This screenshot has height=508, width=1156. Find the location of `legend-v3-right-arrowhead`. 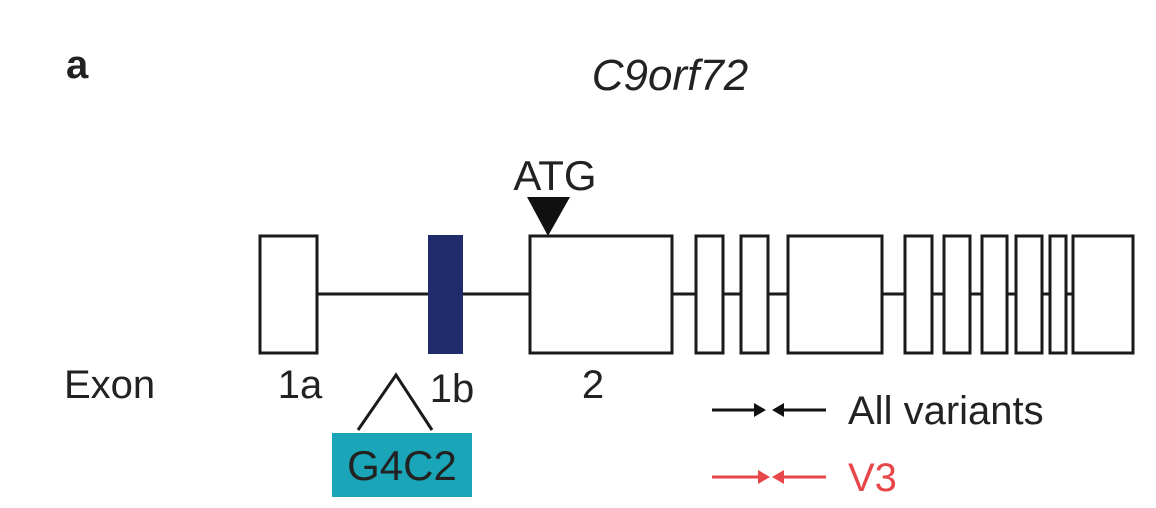

legend-v3-right-arrowhead is located at coordinates (764, 477).